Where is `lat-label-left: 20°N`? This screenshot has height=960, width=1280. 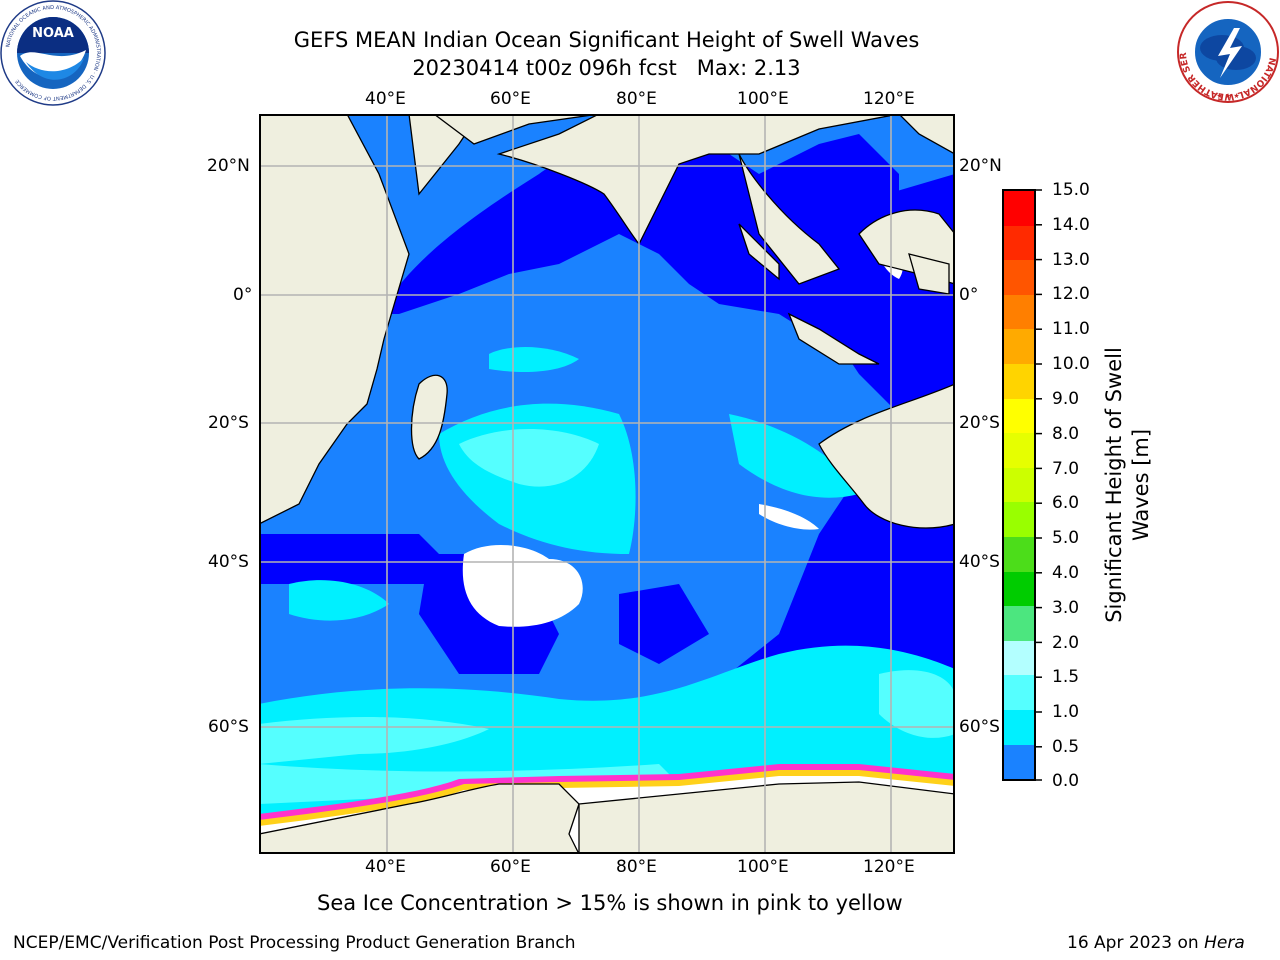
lat-label-left: 20°N is located at coordinates (228, 166).